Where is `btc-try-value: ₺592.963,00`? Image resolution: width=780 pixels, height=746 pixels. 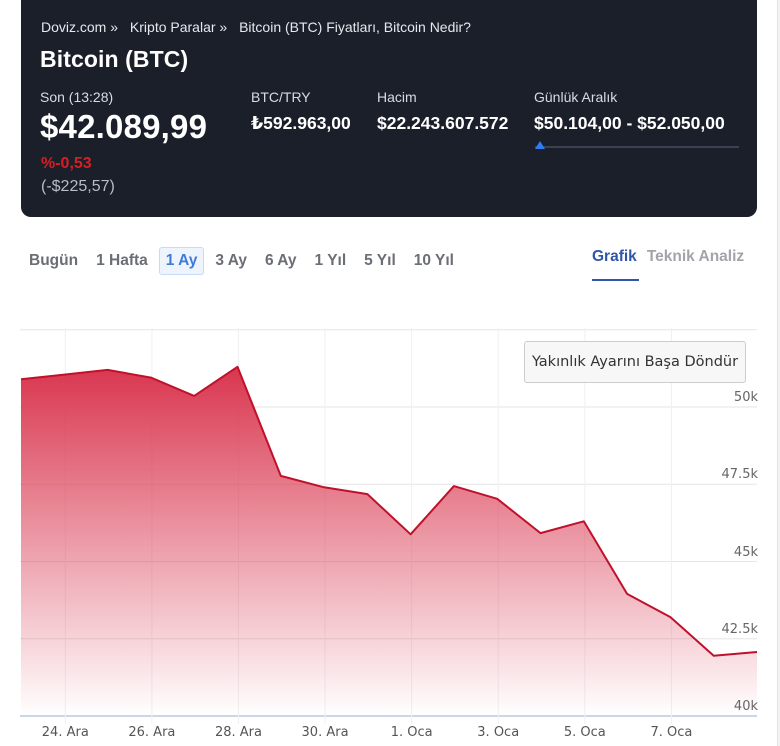 btc-try-value: ₺592.963,00 is located at coordinates (301, 123).